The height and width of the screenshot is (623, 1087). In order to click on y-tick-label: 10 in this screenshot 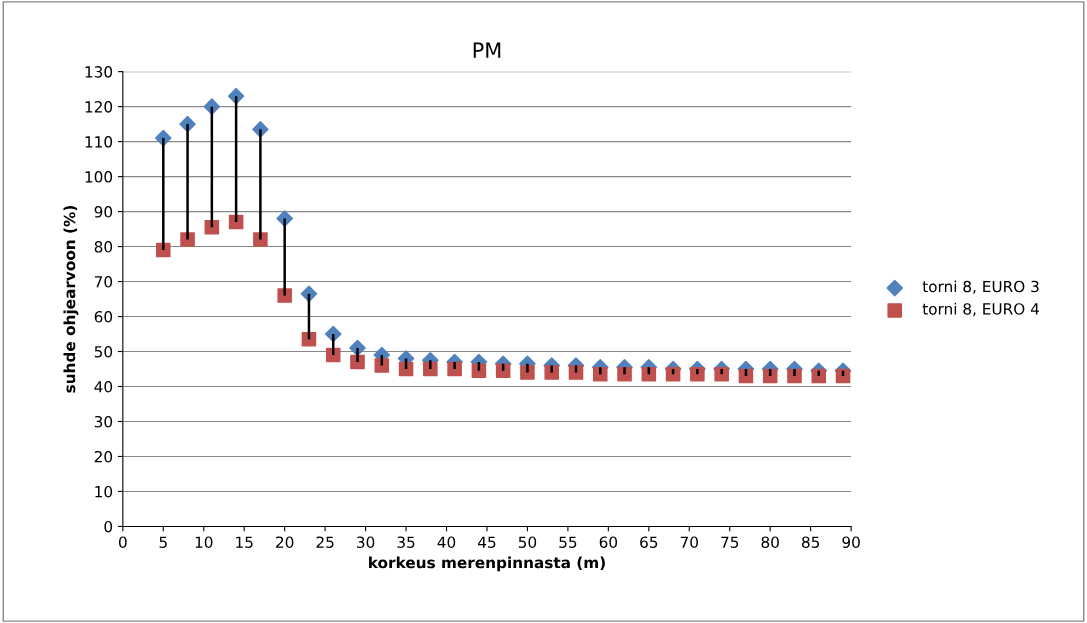, I will do `click(104, 491)`.